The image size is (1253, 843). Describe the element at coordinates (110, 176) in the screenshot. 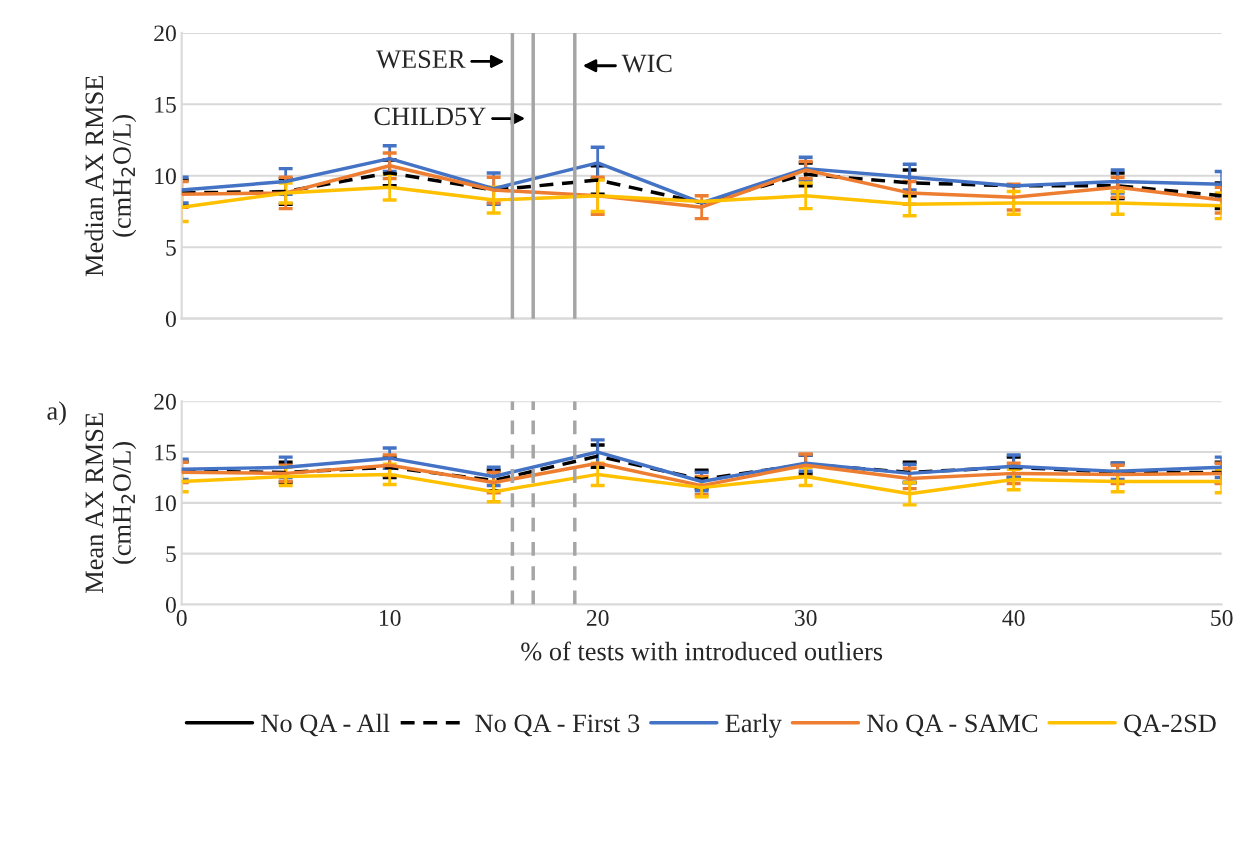

I see `y-axis-title: Median AX RMSE (cmH$_{2}$O/L)` at that location.